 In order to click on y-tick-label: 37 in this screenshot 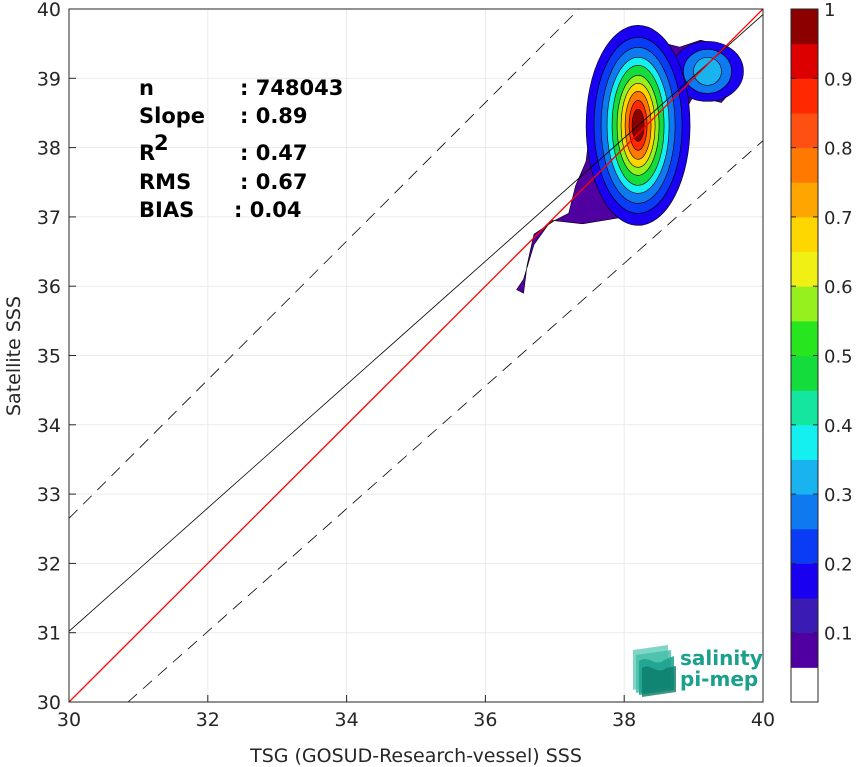, I will do `click(49, 218)`.